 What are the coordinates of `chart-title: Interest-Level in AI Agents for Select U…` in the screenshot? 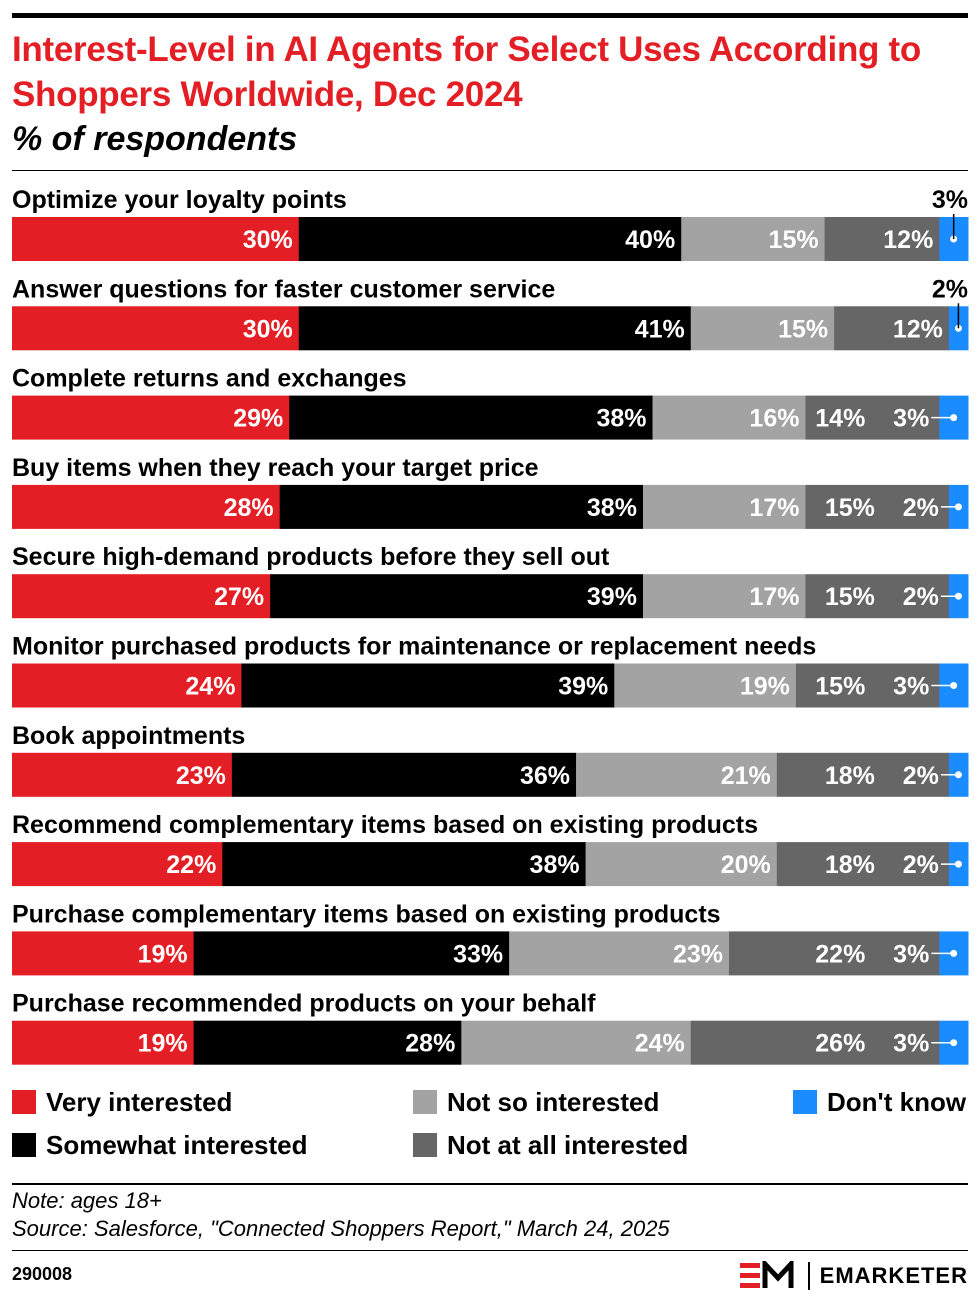 It's located at (466, 72).